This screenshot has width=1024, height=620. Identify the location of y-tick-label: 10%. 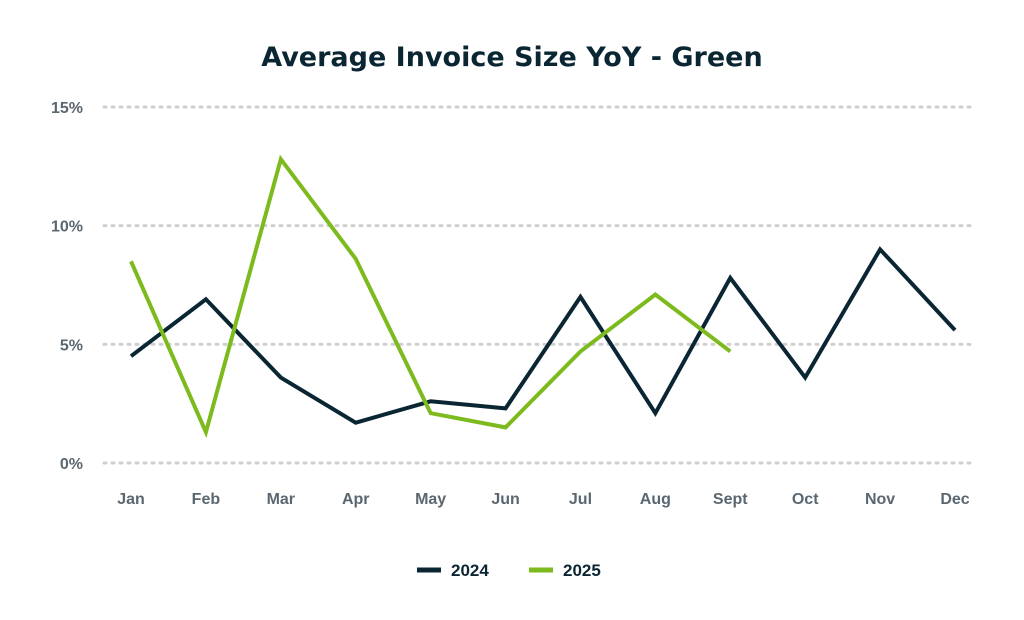
(67, 227).